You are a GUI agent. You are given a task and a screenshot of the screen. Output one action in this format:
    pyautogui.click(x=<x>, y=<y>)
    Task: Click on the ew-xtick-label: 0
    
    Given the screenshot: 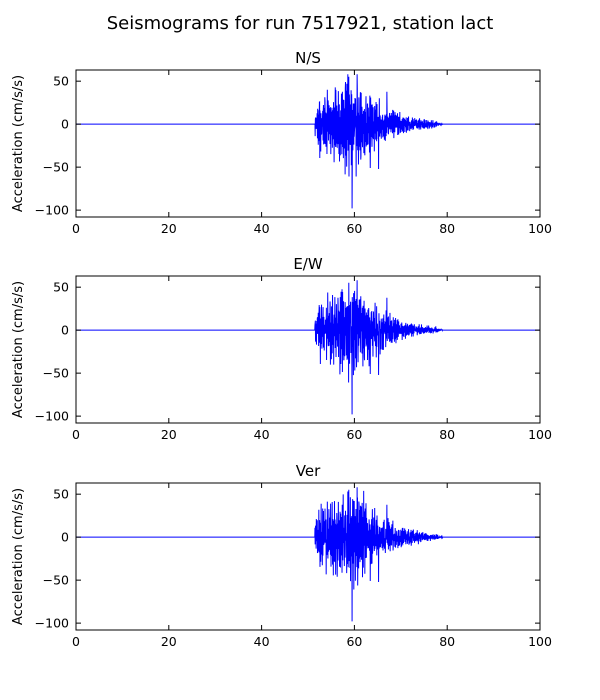 What is the action you would take?
    pyautogui.click(x=76, y=434)
    